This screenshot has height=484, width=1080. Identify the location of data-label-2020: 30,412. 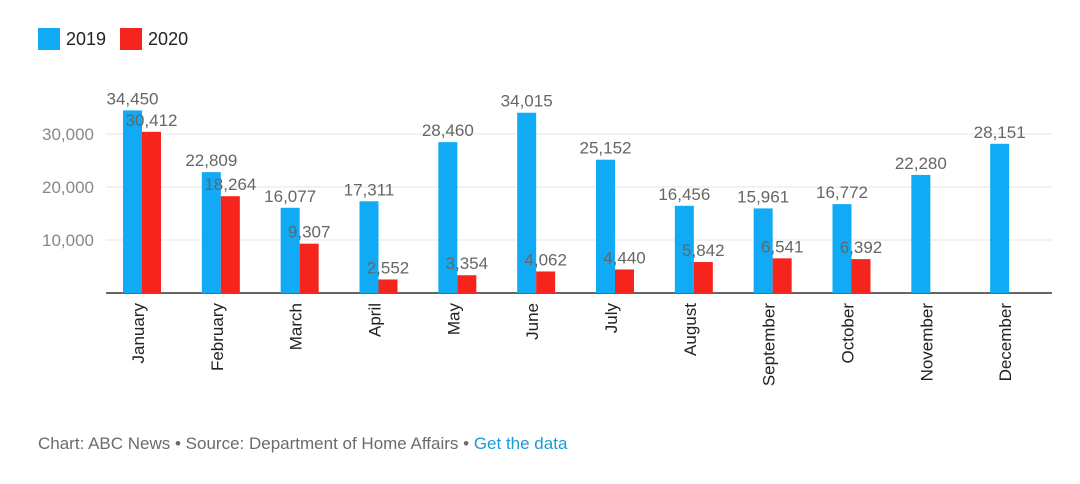
(152, 120).